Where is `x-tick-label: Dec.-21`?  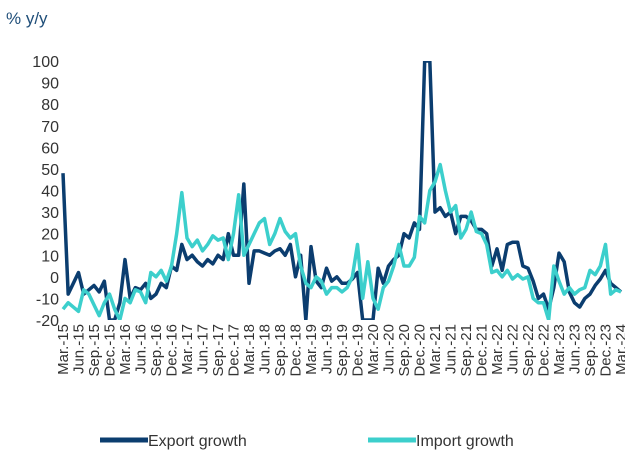
x-tick-label: Dec.-21 is located at coordinates (482, 350).